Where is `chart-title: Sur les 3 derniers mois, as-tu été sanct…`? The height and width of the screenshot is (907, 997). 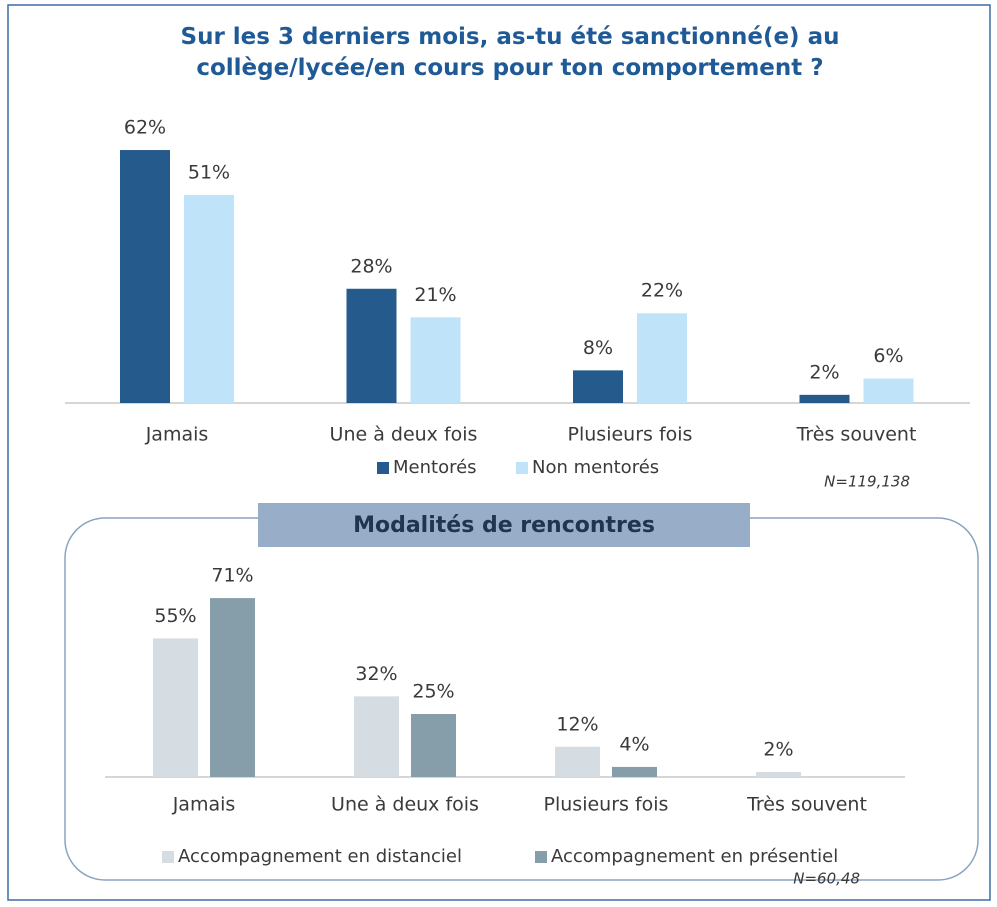
chart-title: Sur les 3 derniers mois, as-tu été sanct… is located at coordinates (510, 52).